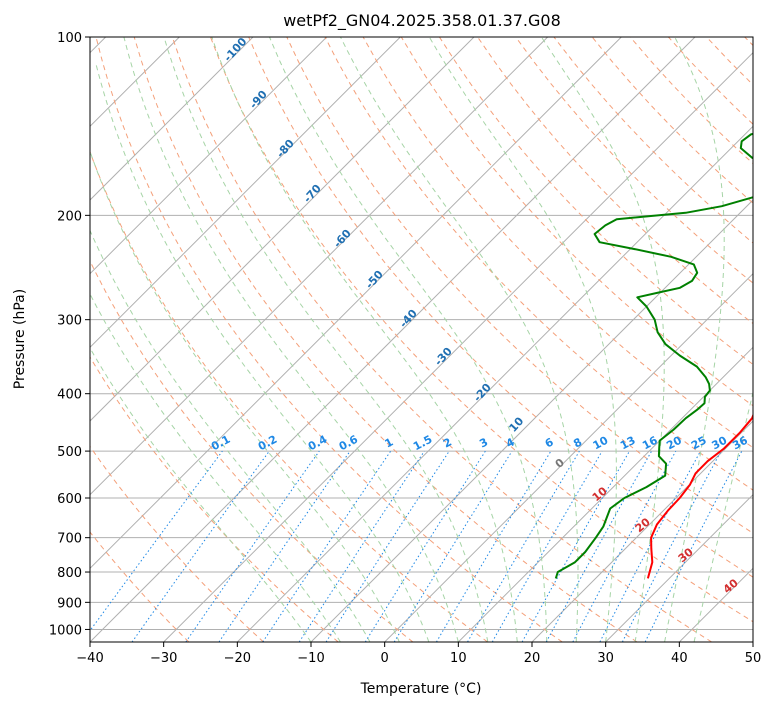 This screenshot has height=708, width=775. I want to click on y-tick-label: 600, so click(69, 499).